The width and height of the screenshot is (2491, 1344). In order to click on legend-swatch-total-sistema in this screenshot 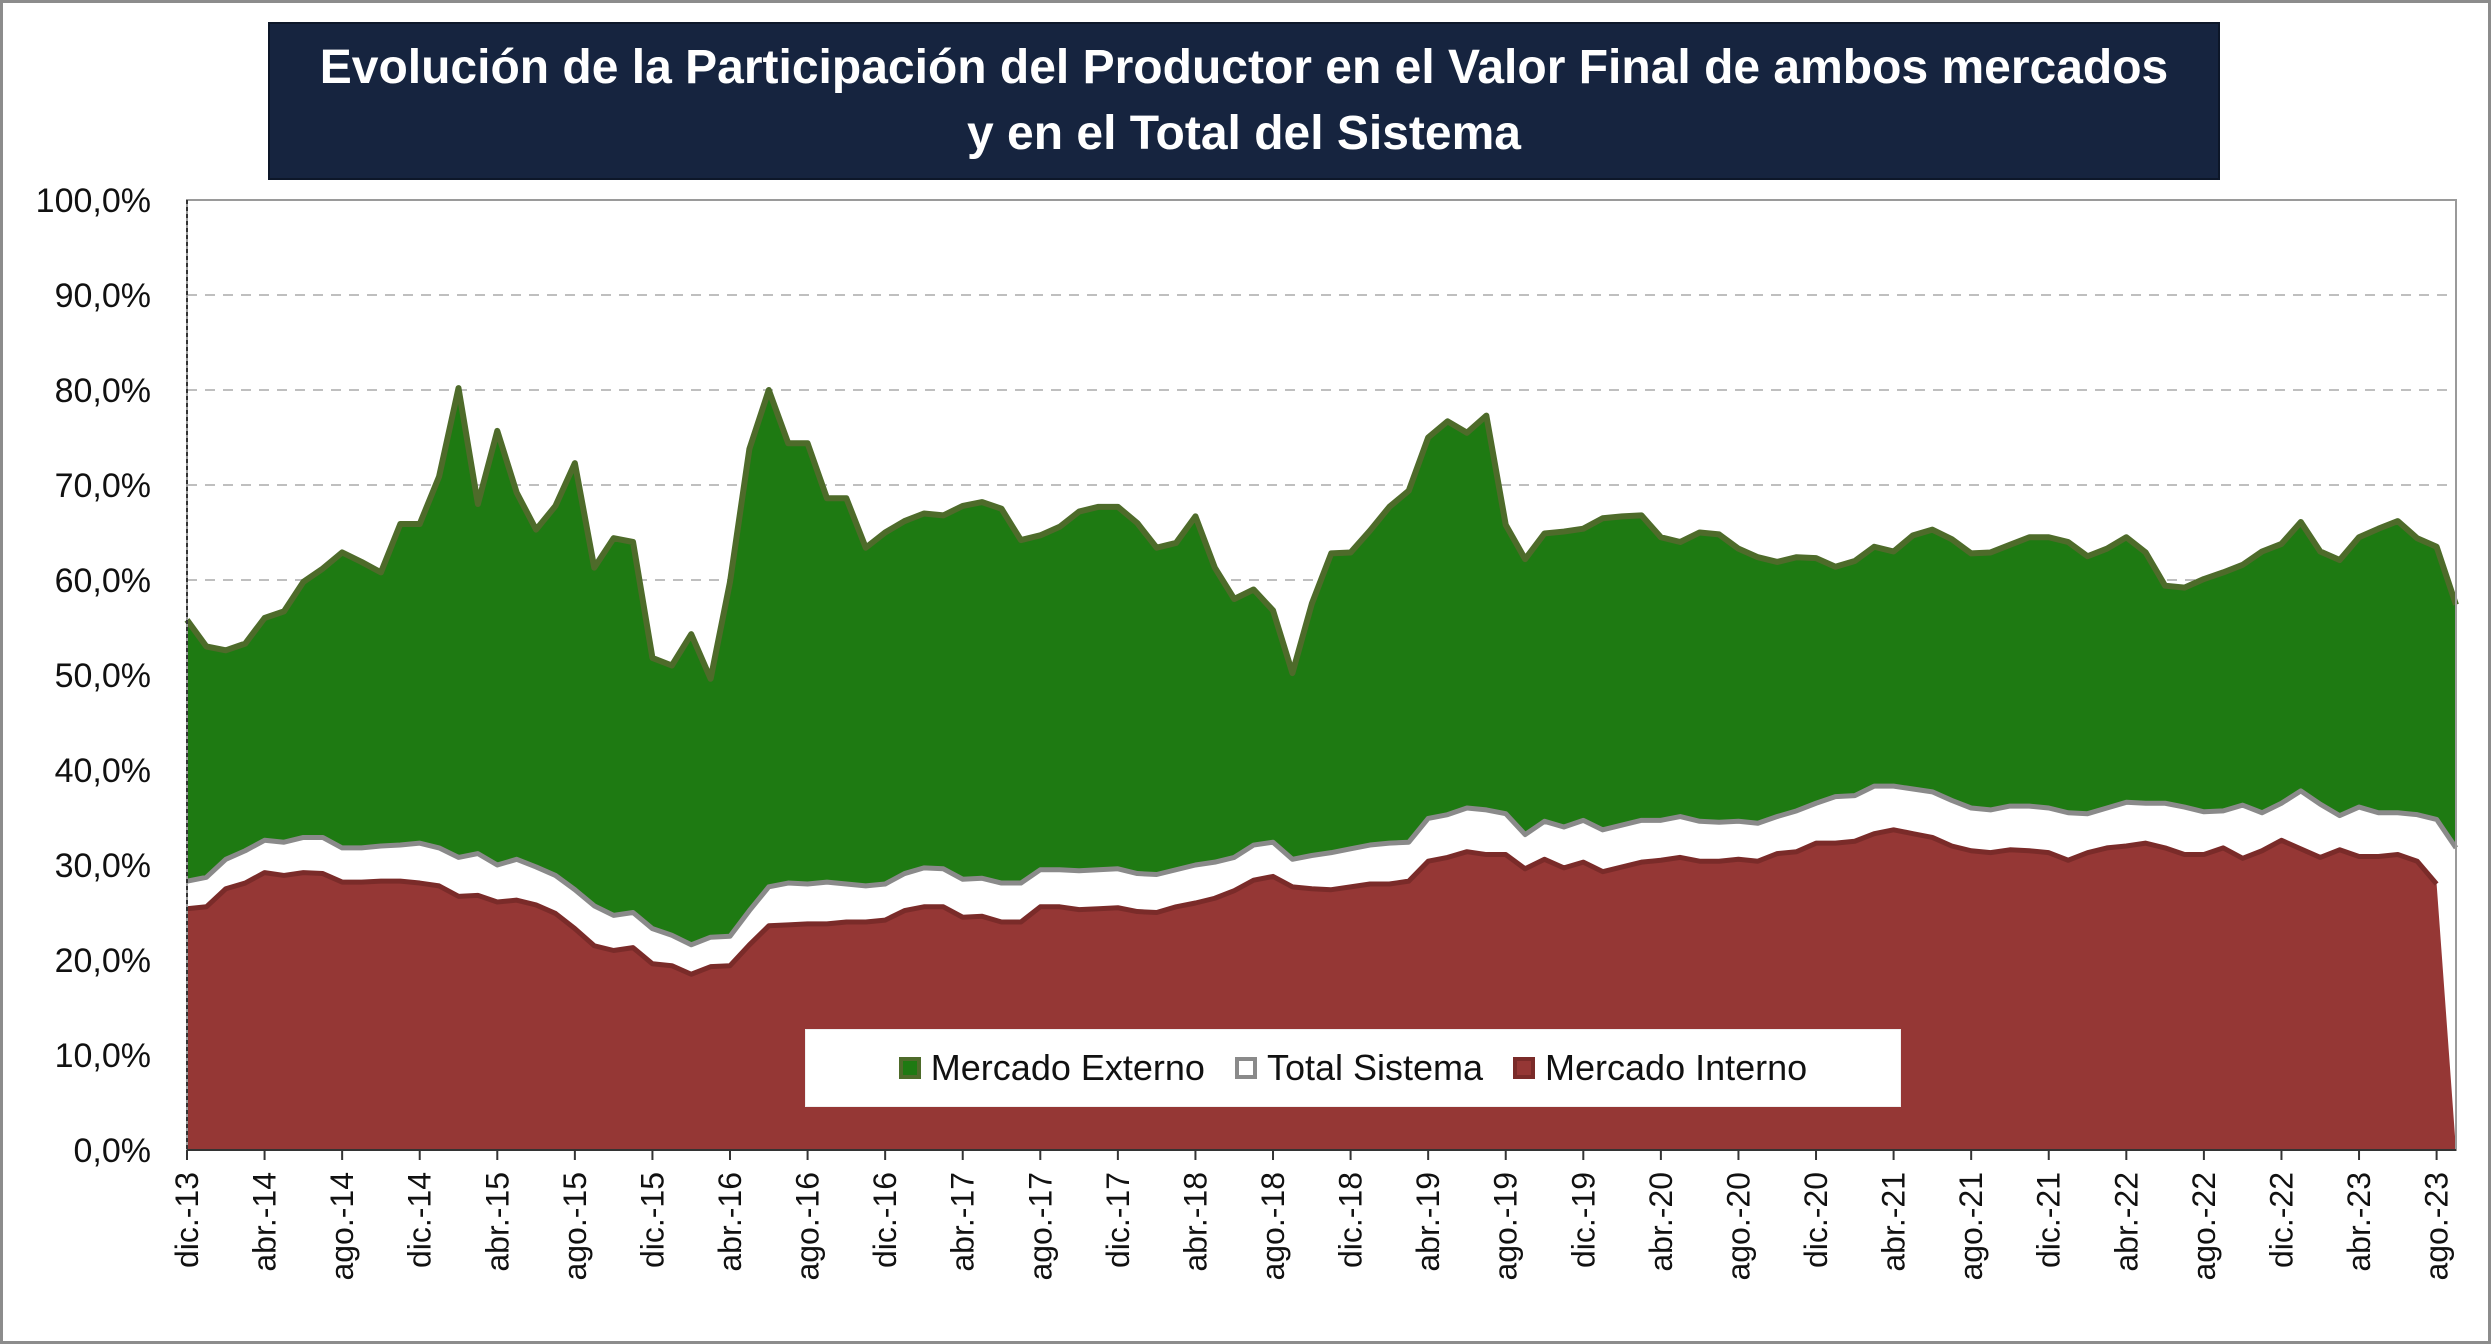, I will do `click(1245, 1068)`.